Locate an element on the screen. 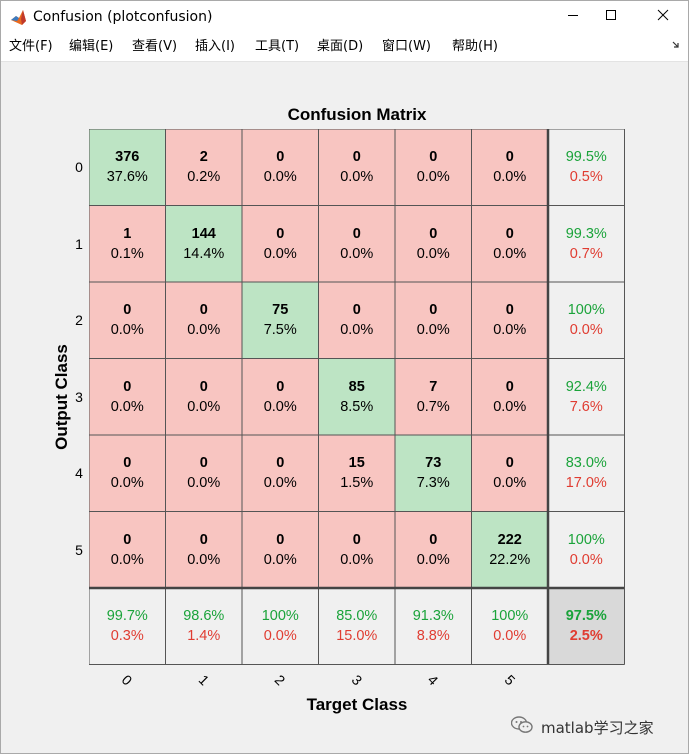  matrix-cell-0-5: 0 0.0% is located at coordinates (509, 167).